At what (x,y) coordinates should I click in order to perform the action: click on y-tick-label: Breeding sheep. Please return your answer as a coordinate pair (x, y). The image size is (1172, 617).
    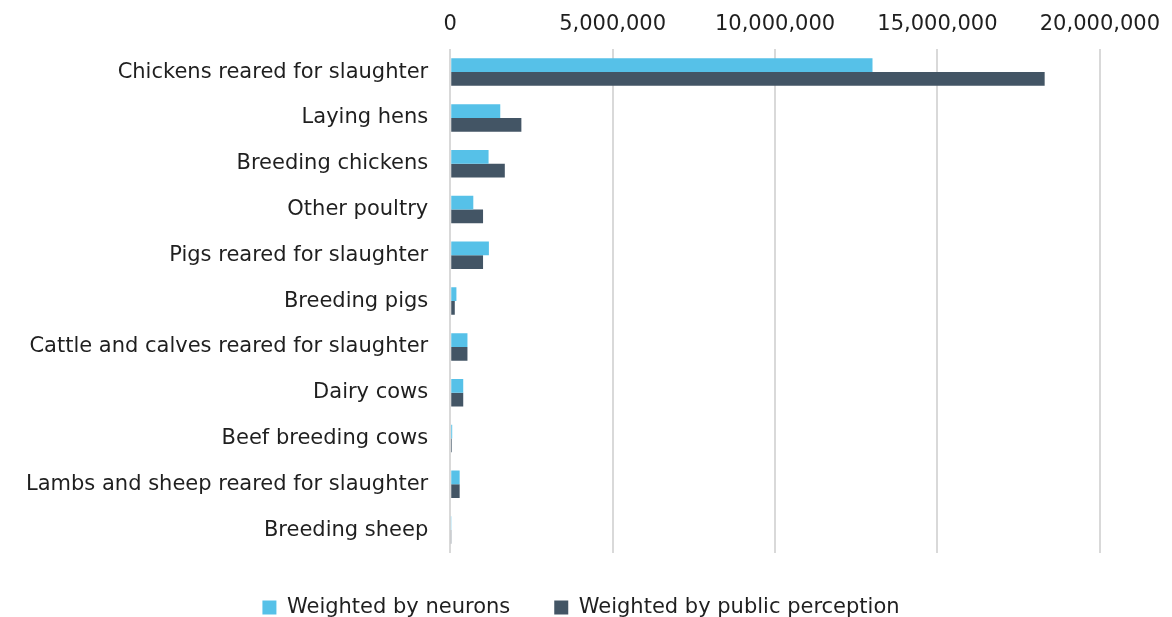
    Looking at the image, I should click on (346, 528).